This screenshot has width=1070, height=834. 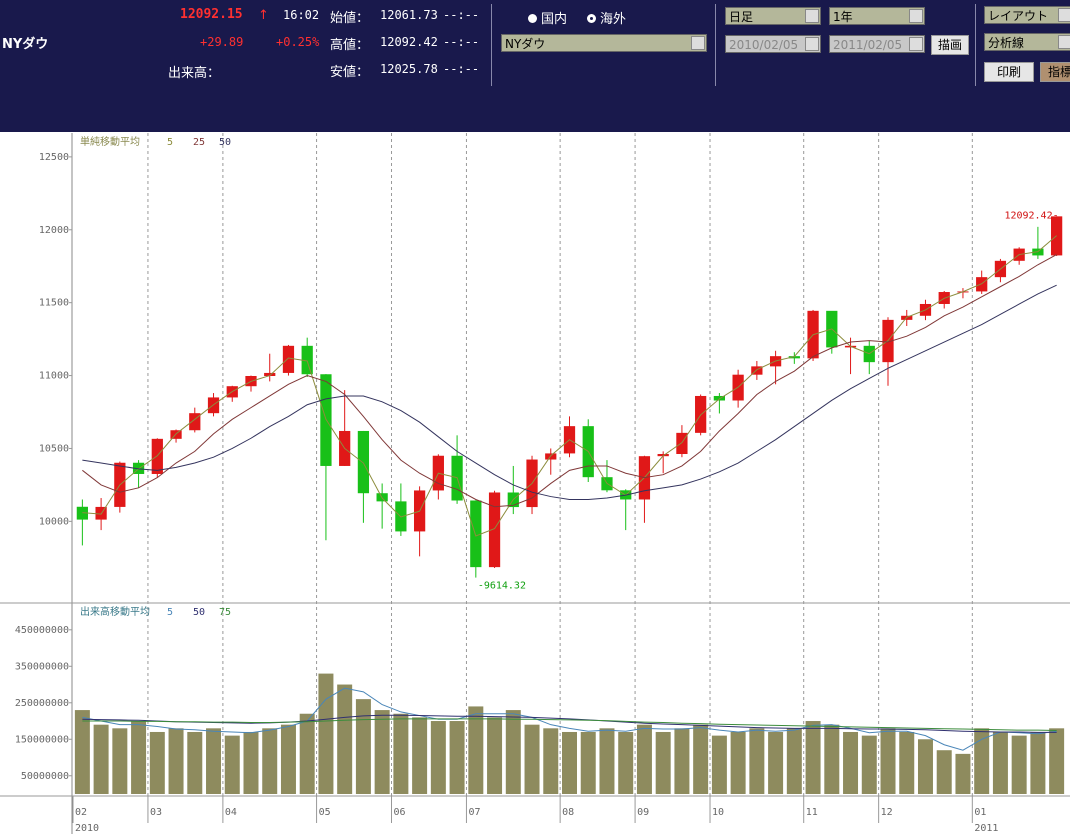 I want to click on change: +29.89, so click(x=222, y=42).